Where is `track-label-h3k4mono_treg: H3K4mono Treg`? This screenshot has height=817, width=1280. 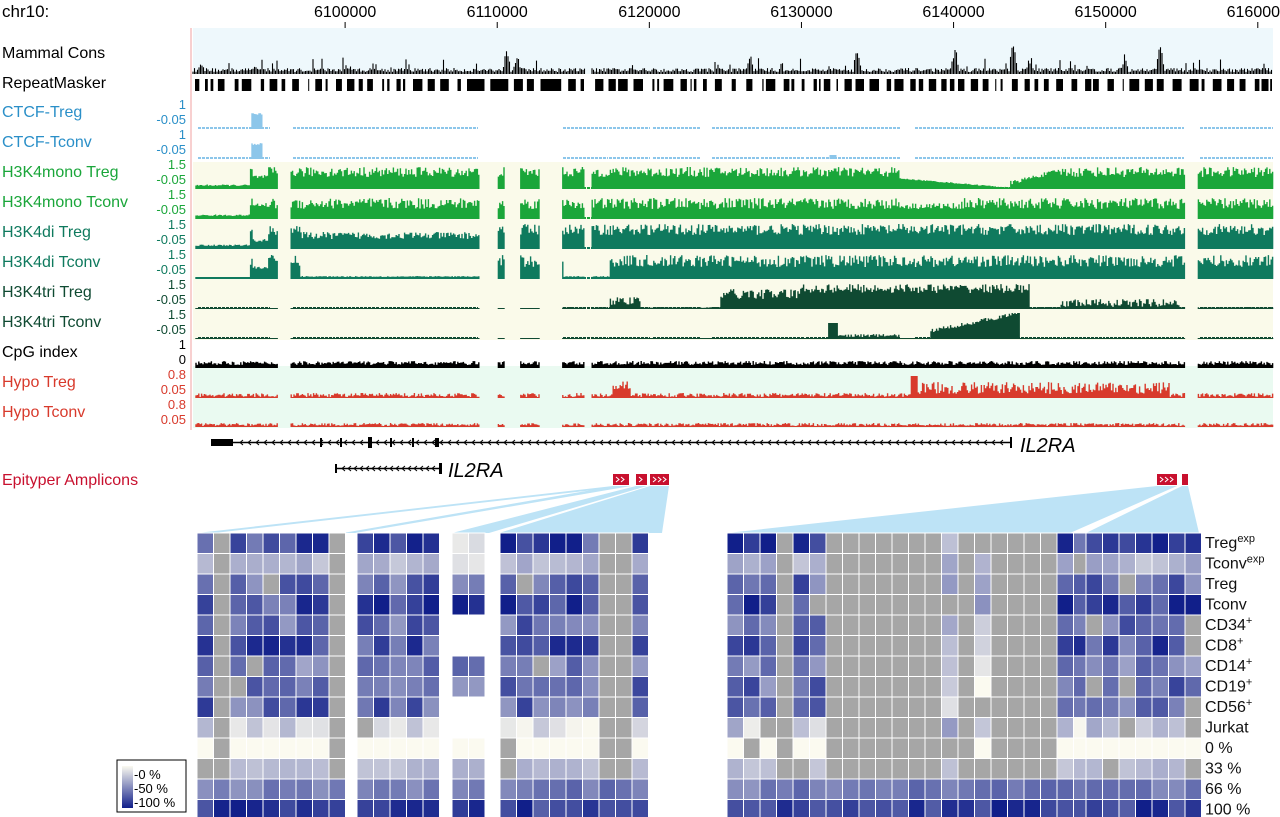 track-label-h3k4mono_treg: H3K4mono Treg is located at coordinates (60, 172).